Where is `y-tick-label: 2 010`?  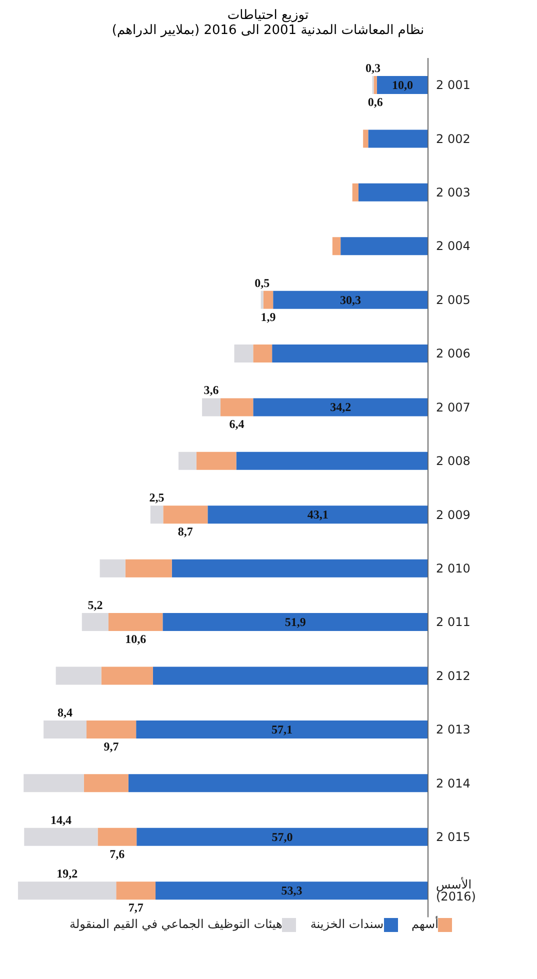
y-tick-label: 2 010 is located at coordinates (453, 568).